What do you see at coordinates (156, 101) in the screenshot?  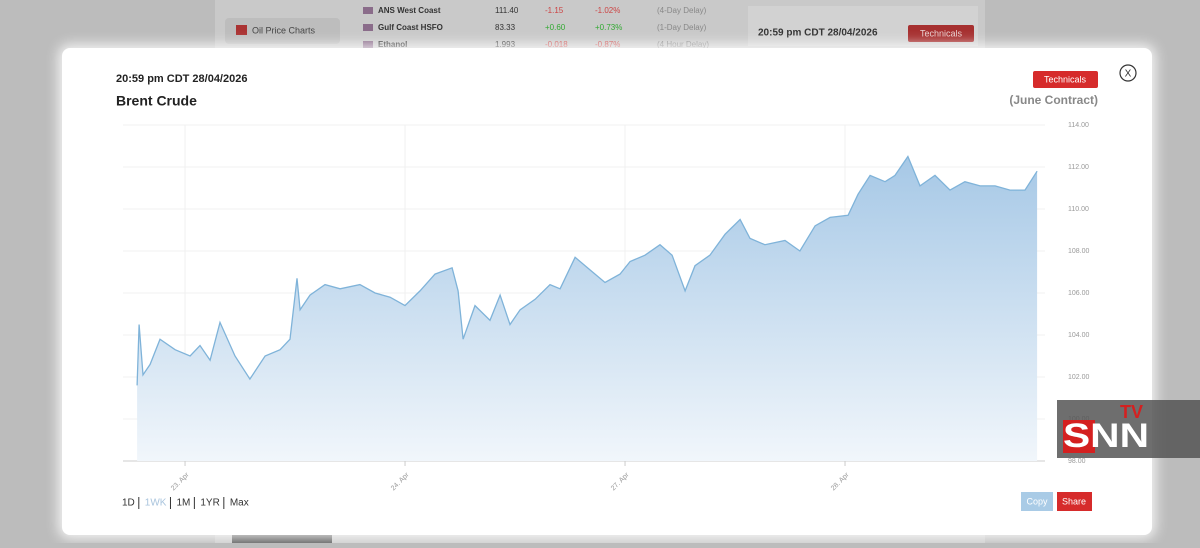 I see `modal-title: Brent Crude` at bounding box center [156, 101].